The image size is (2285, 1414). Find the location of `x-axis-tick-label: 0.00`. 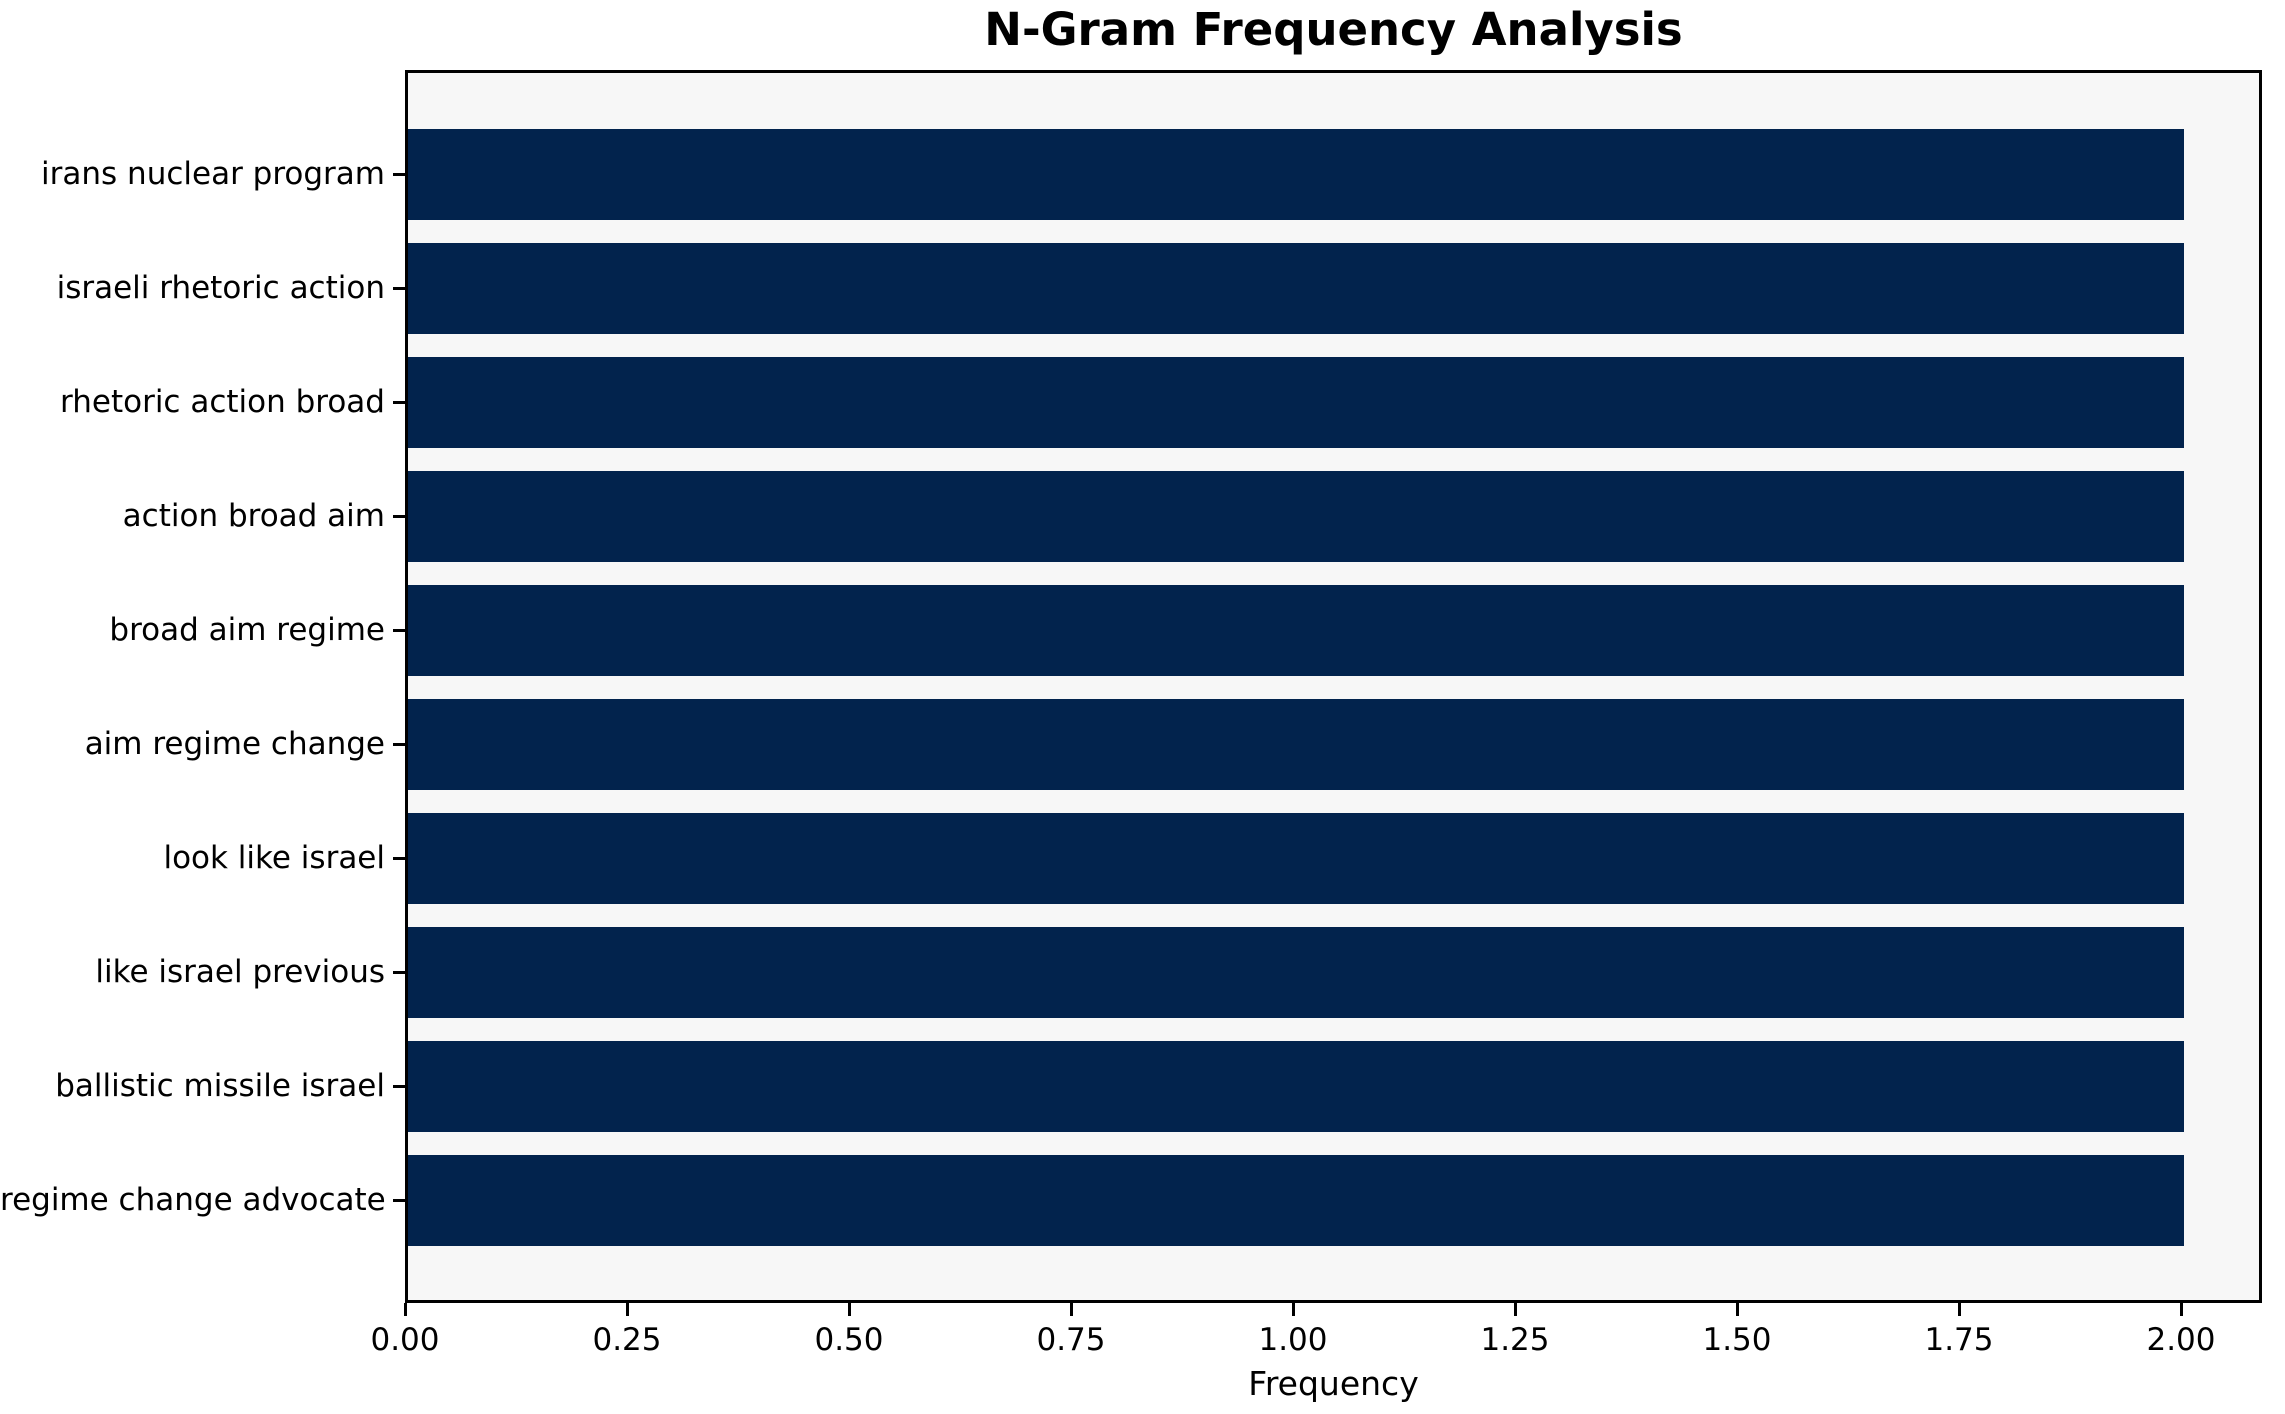

x-axis-tick-label: 0.00 is located at coordinates (405, 1340).